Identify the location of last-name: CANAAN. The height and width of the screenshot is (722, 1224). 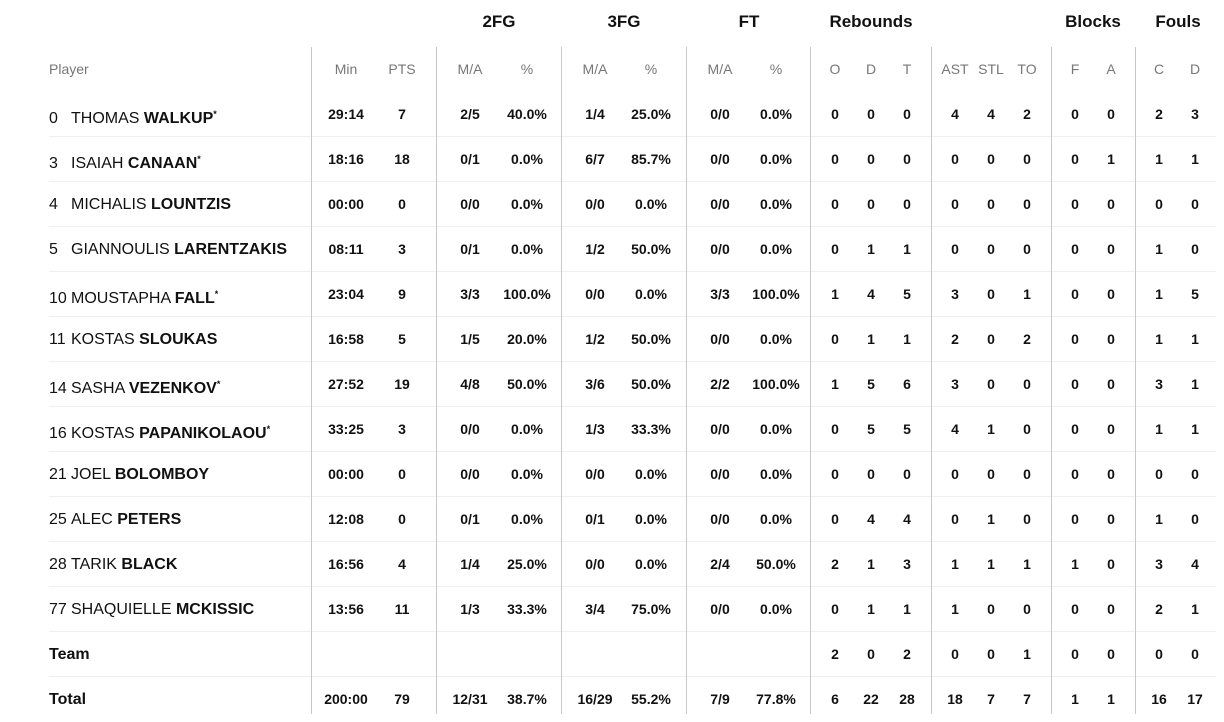
(162, 163).